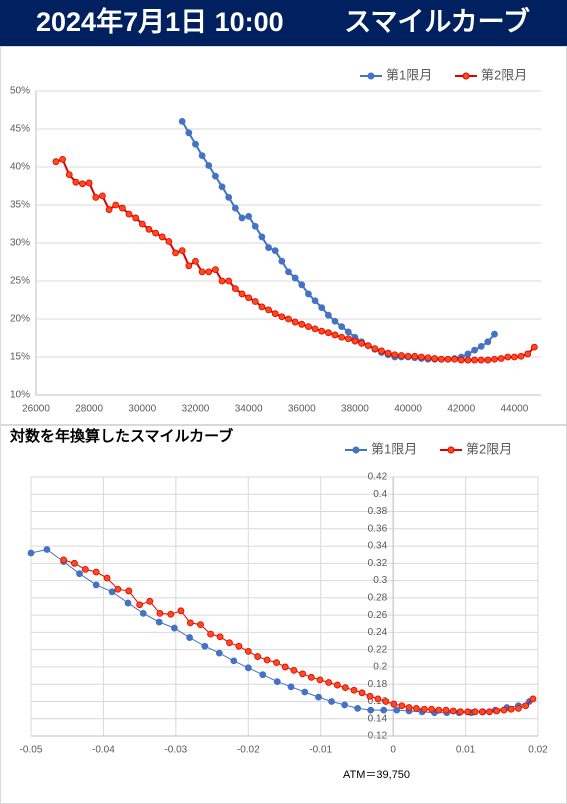 The height and width of the screenshot is (804, 567). What do you see at coordinates (20, 243) in the screenshot?
I see `y-tick-label: 30%` at bounding box center [20, 243].